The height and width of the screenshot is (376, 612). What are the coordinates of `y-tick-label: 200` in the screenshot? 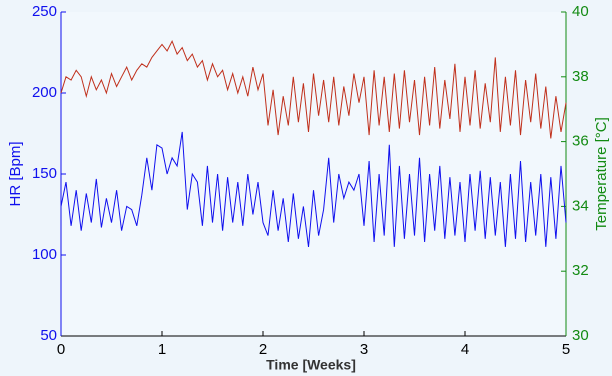 It's located at (44, 92).